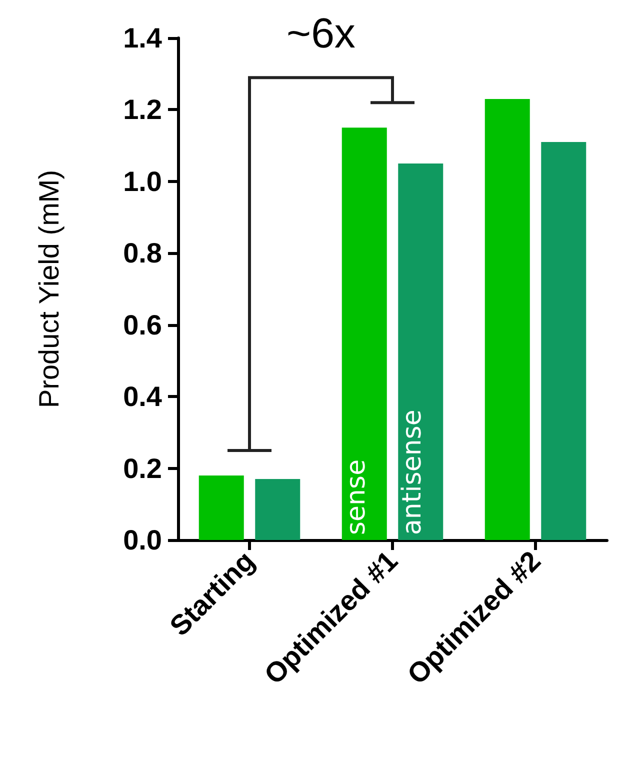 This screenshot has width=629, height=771. I want to click on series-label: sense, so click(356, 497).